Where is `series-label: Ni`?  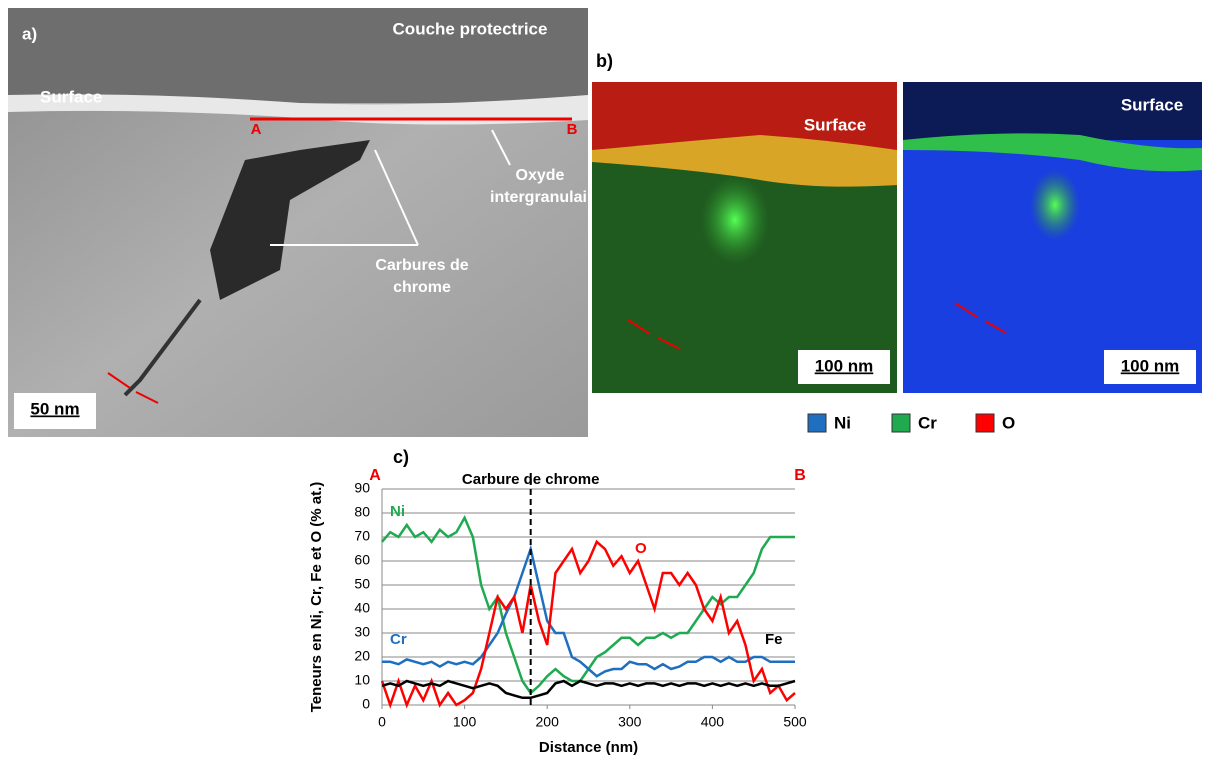
series-label: Ni is located at coordinates (397, 511).